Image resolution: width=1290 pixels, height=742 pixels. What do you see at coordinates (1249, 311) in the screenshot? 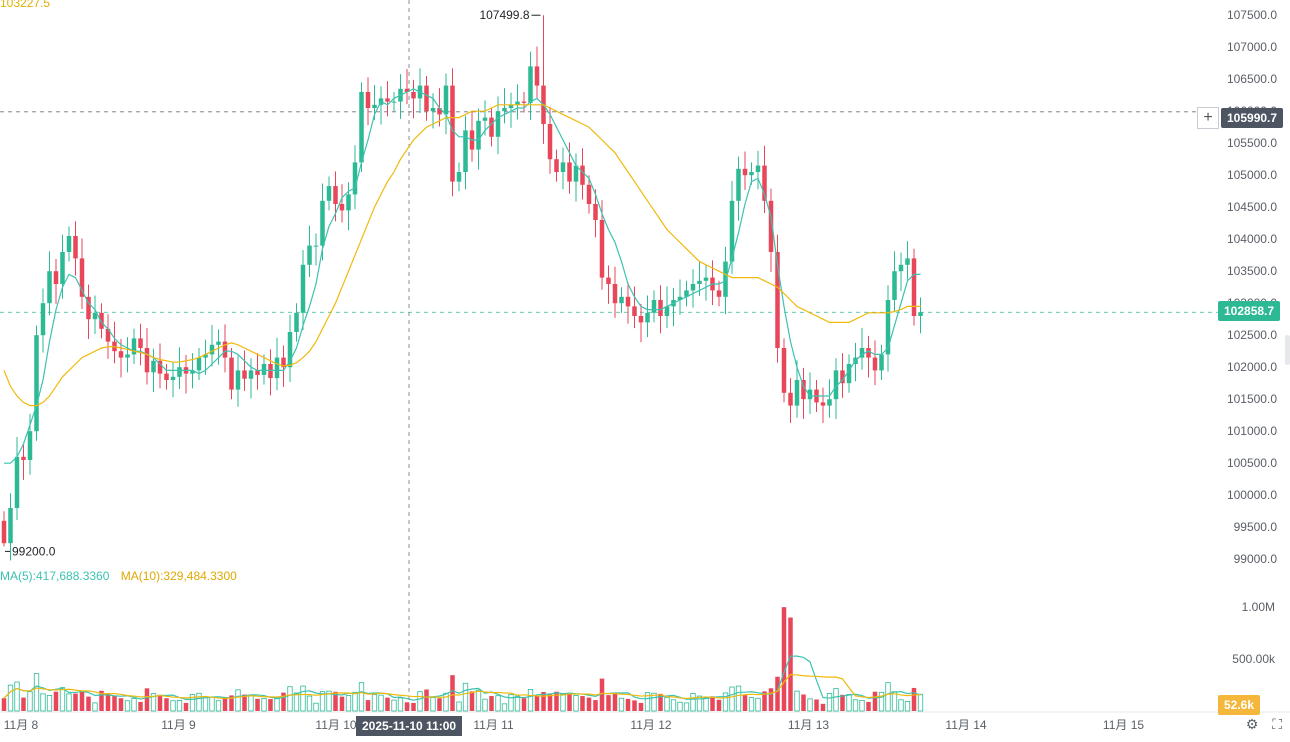
I see `current-price-tag: 102858.7` at bounding box center [1249, 311].